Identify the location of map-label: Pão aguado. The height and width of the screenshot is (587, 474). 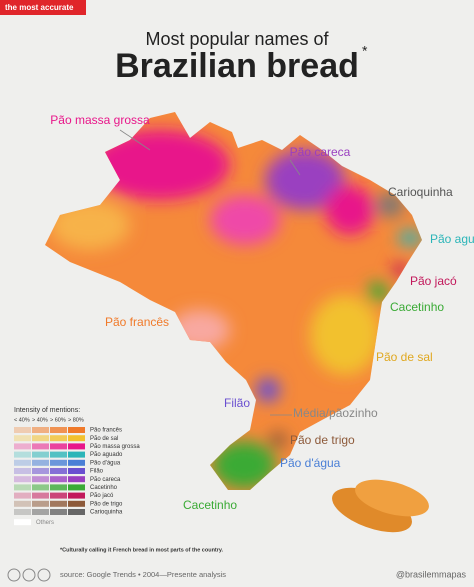
(452, 239).